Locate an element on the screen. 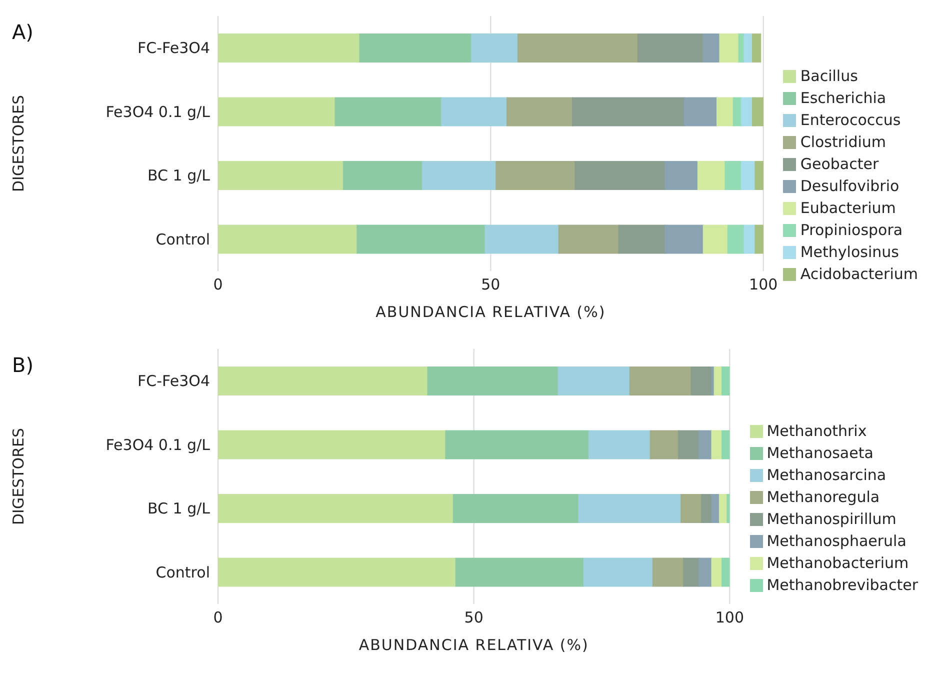 Image resolution: width=948 pixels, height=682 pixels. text: A) is located at coordinates (23, 32).